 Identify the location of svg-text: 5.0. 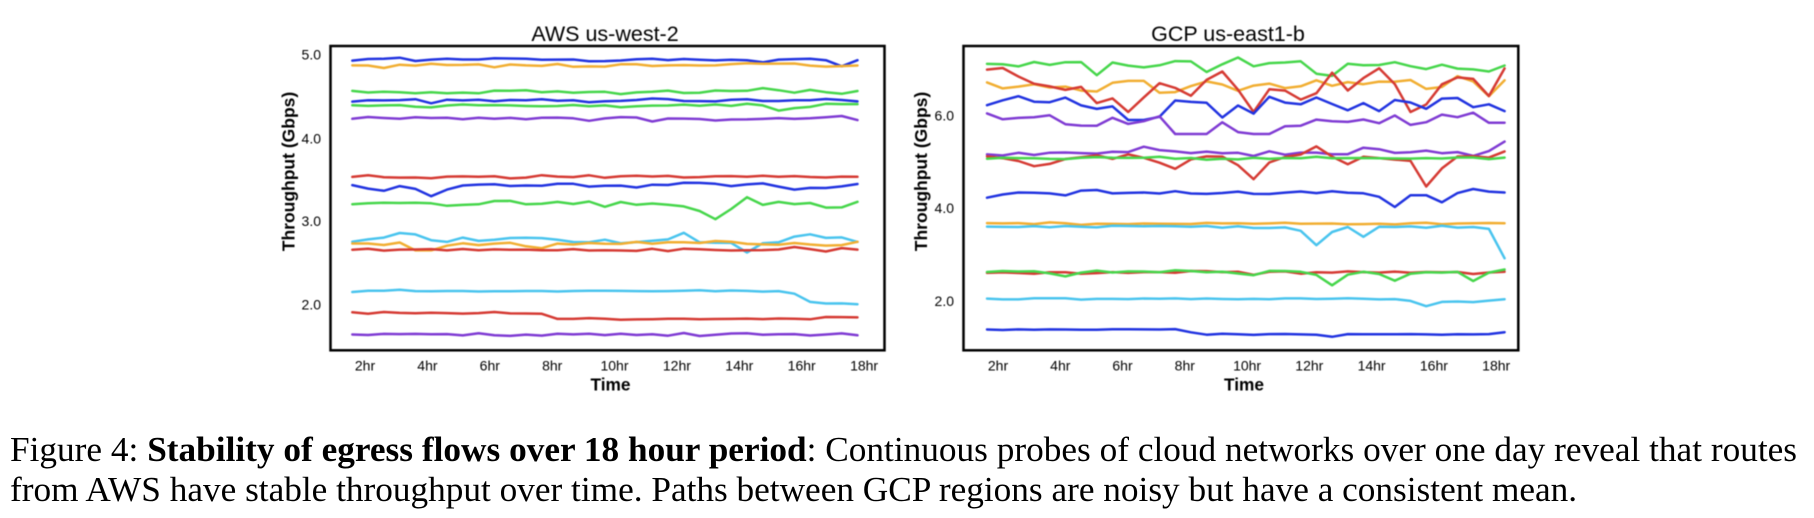
(312, 54).